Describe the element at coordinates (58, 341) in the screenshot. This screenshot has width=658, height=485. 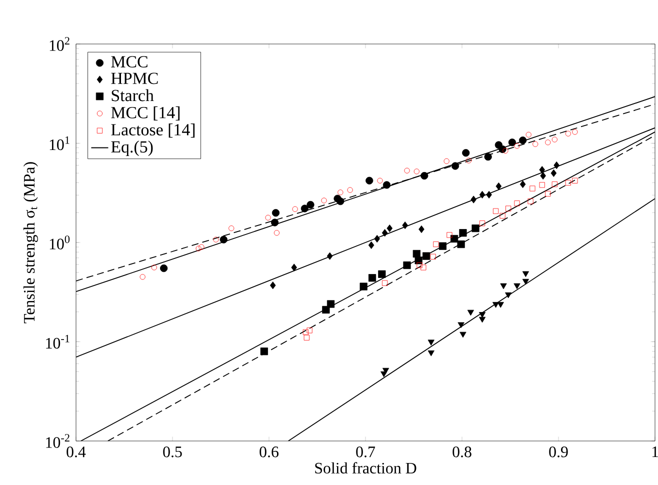
I see `y-tick-label: 10$^{-1}$` at that location.